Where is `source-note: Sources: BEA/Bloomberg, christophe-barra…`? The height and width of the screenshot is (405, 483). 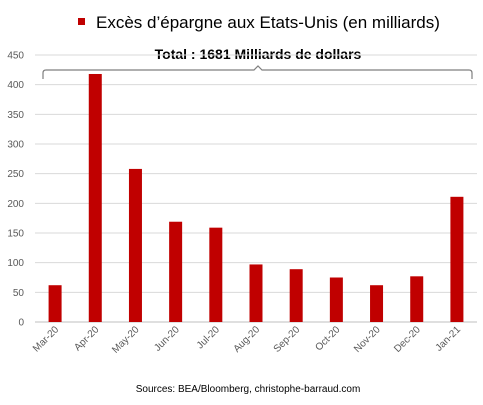
source-note: Sources: BEA/Bloomberg, christophe-barra… is located at coordinates (248, 389).